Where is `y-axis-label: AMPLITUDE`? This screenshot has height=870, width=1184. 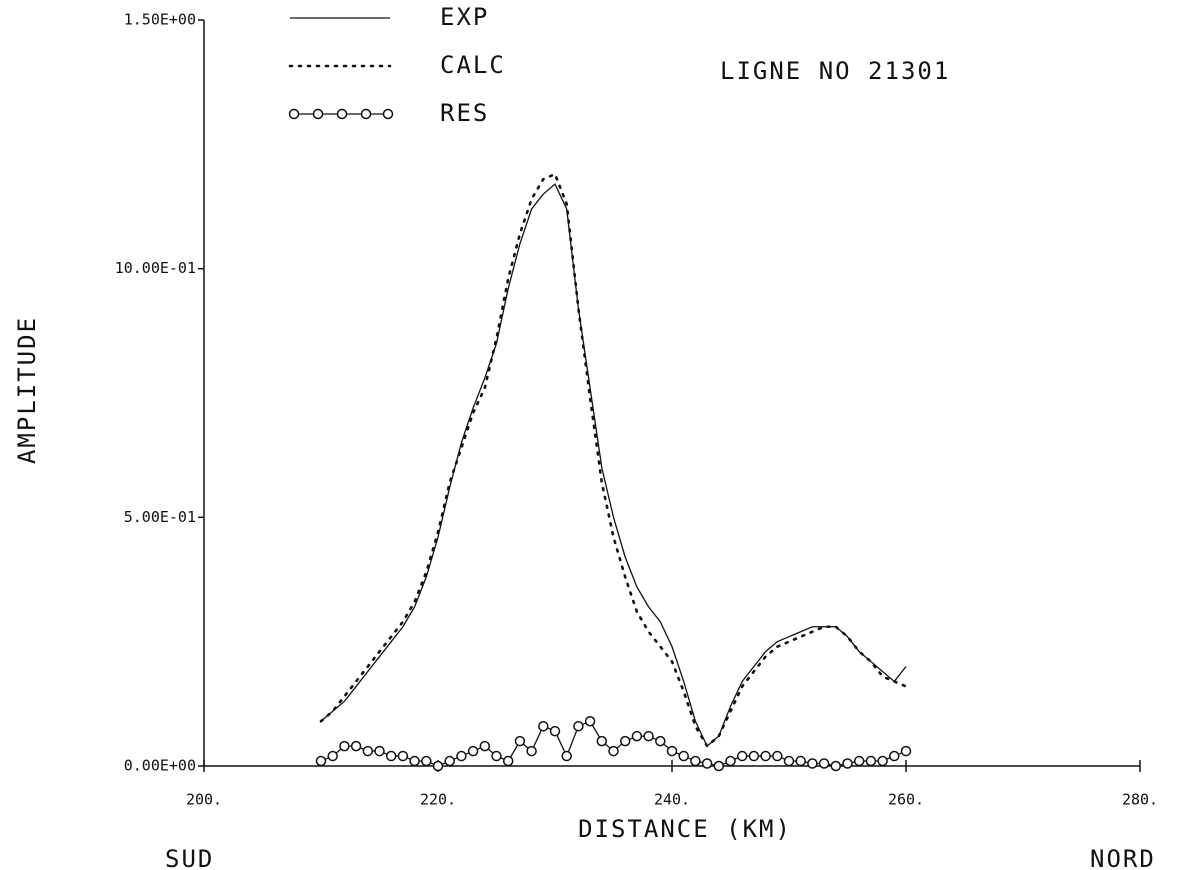 y-axis-label: AMPLITUDE is located at coordinates (27, 390).